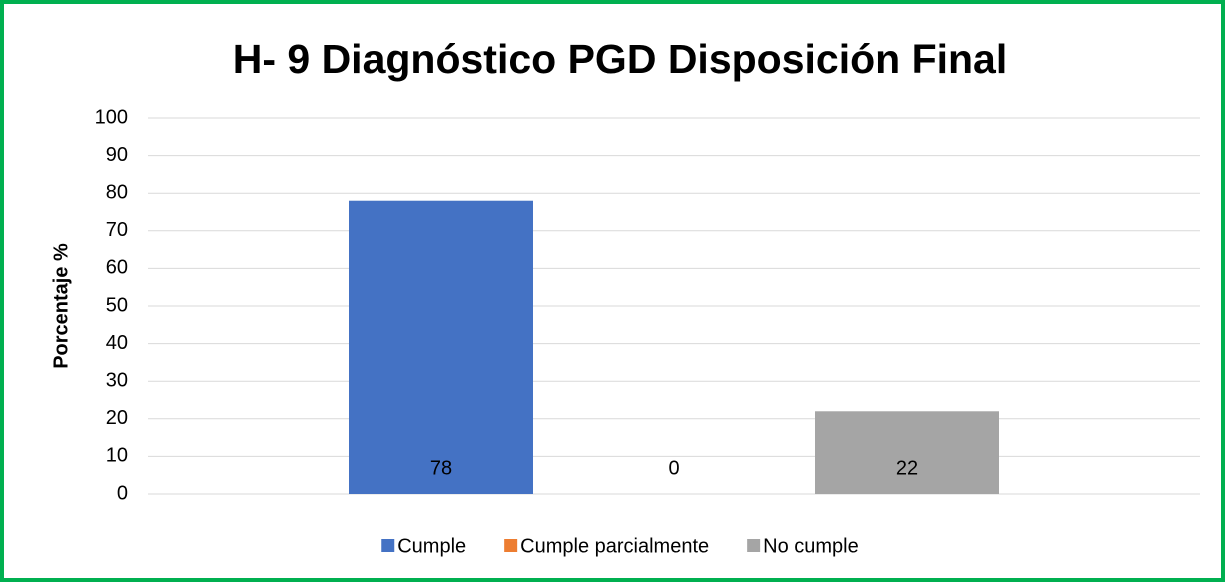  What do you see at coordinates (907, 468) in the screenshot?
I see `data-label: 22` at bounding box center [907, 468].